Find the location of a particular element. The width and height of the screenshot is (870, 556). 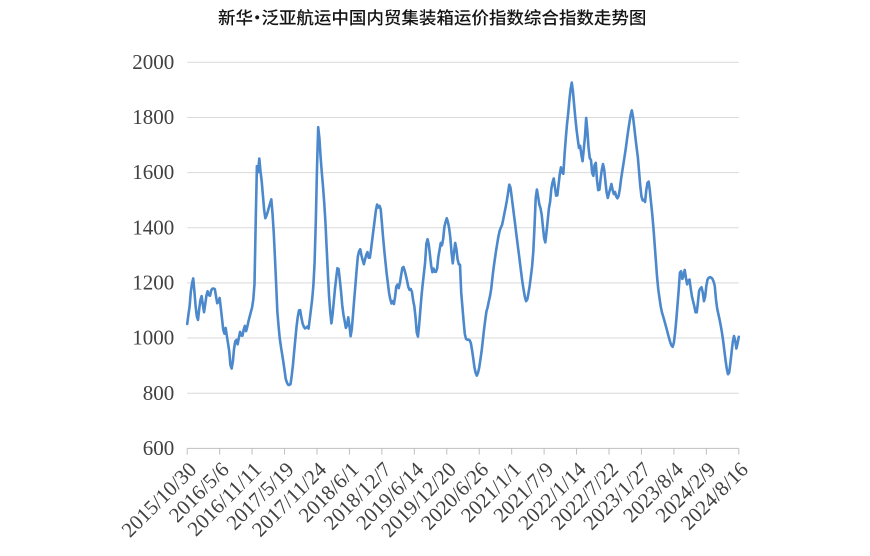

svg-text: 1600 is located at coordinates (153, 172).